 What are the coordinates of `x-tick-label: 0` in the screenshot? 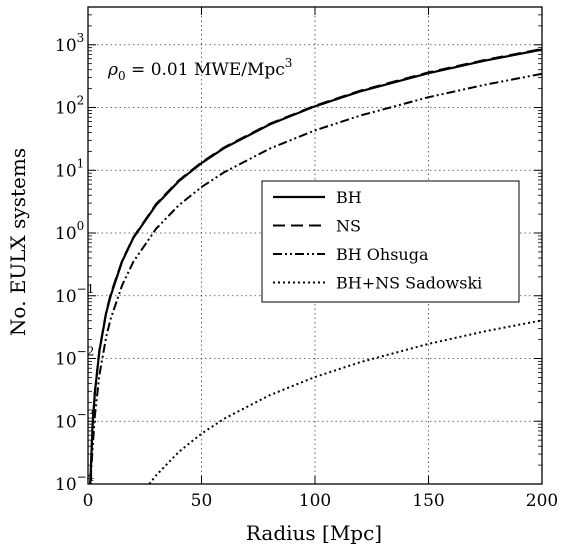 It's located at (88, 501).